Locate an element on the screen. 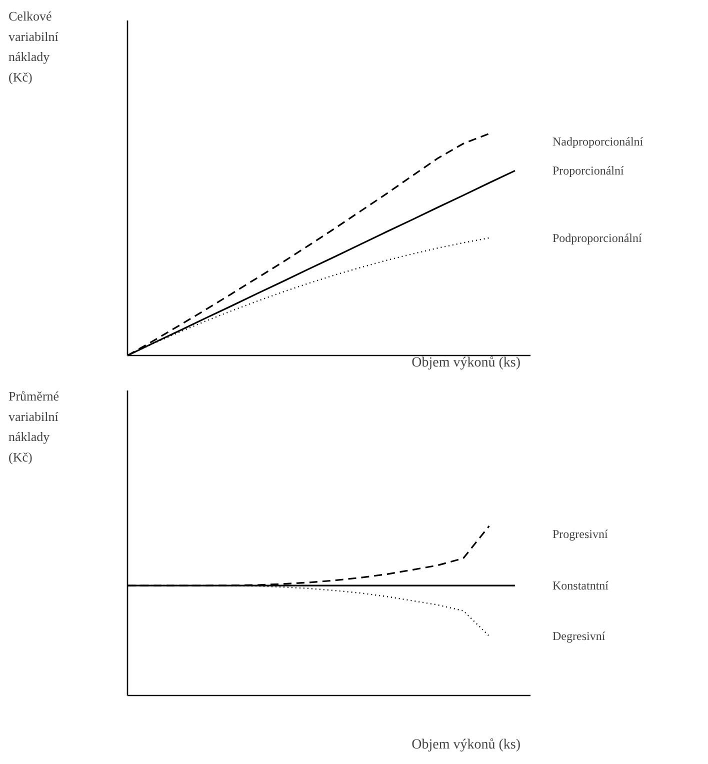 The image size is (708, 764). text: Podproporcionální is located at coordinates (597, 237).